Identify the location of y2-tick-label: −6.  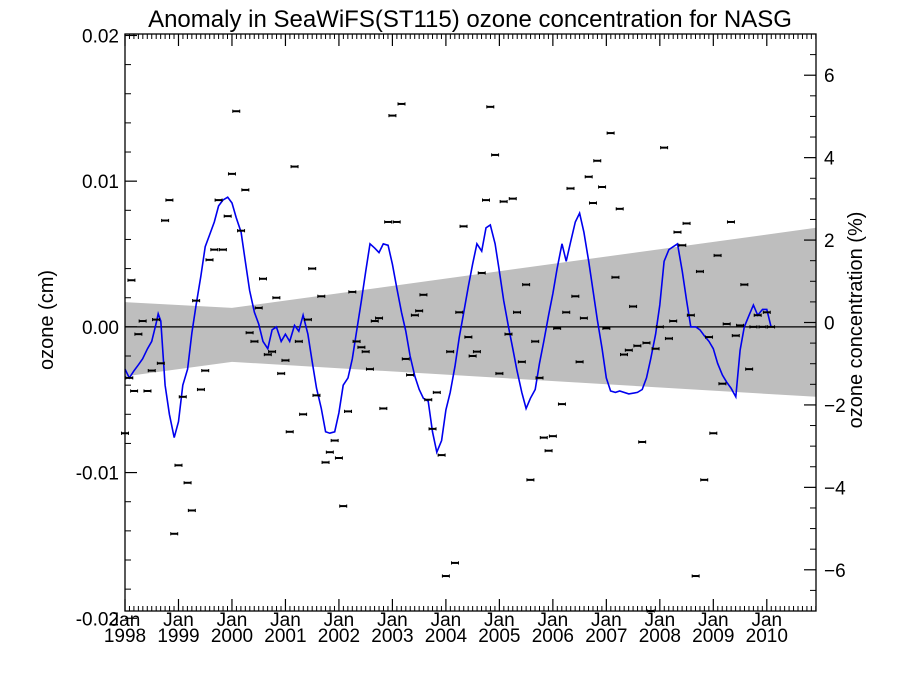
(835, 571).